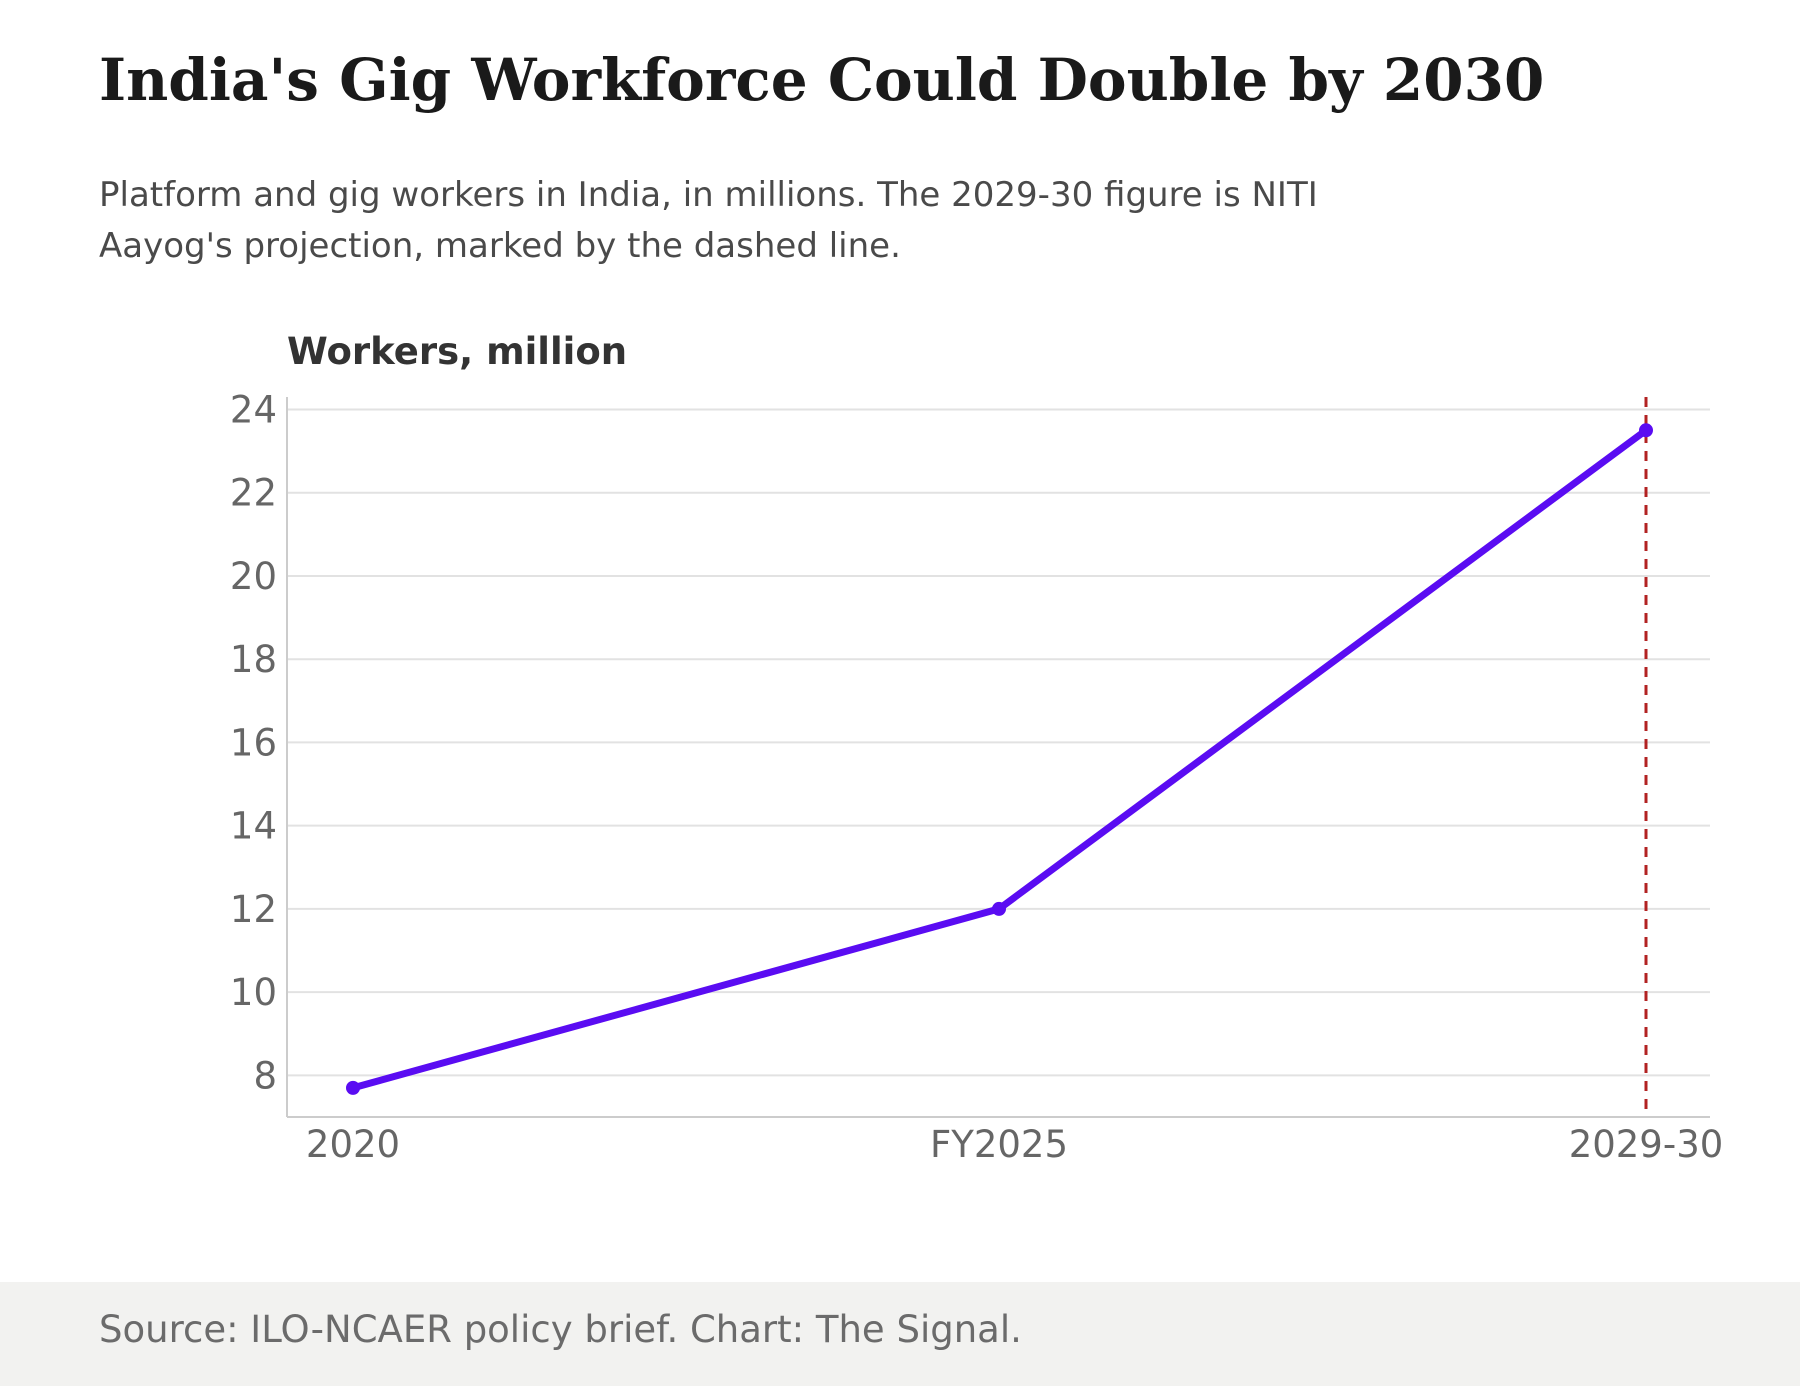 Image resolution: width=1800 pixels, height=1386 pixels. Describe the element at coordinates (253, 992) in the screenshot. I see `y-tick-label: 10` at that location.